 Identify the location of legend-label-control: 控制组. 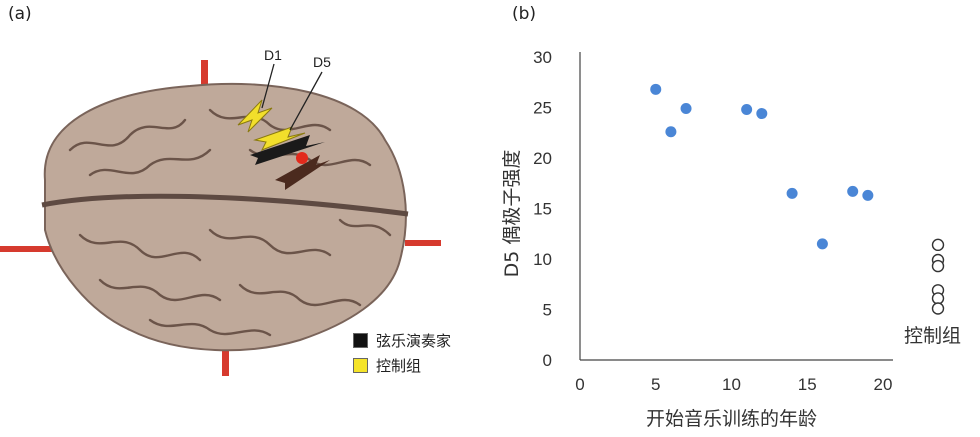
(399, 366).